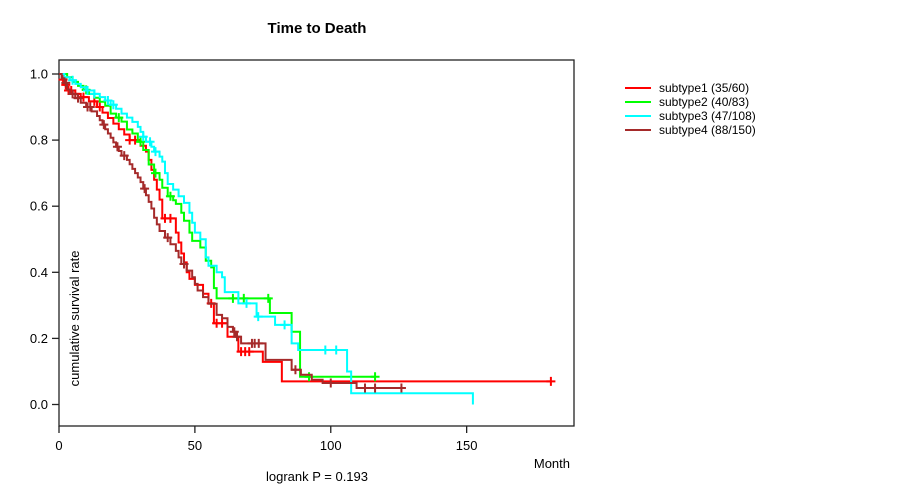 This screenshot has height=500, width=900. I want to click on legend-item-subtype2: subtype2 (40/83), so click(690, 102).